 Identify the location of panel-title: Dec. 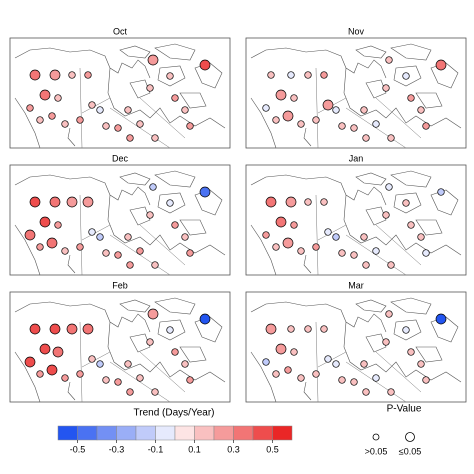
(120, 158).